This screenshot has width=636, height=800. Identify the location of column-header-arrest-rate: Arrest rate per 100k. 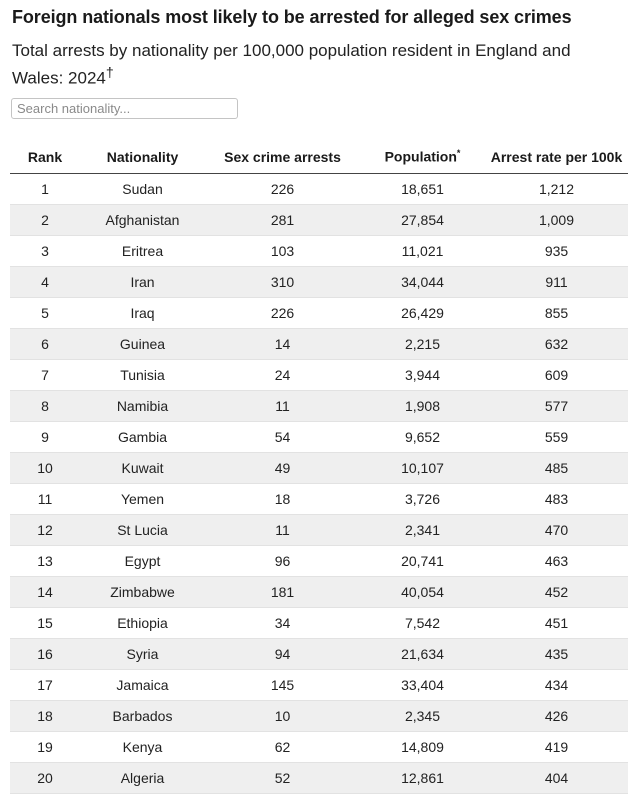
(556, 157).